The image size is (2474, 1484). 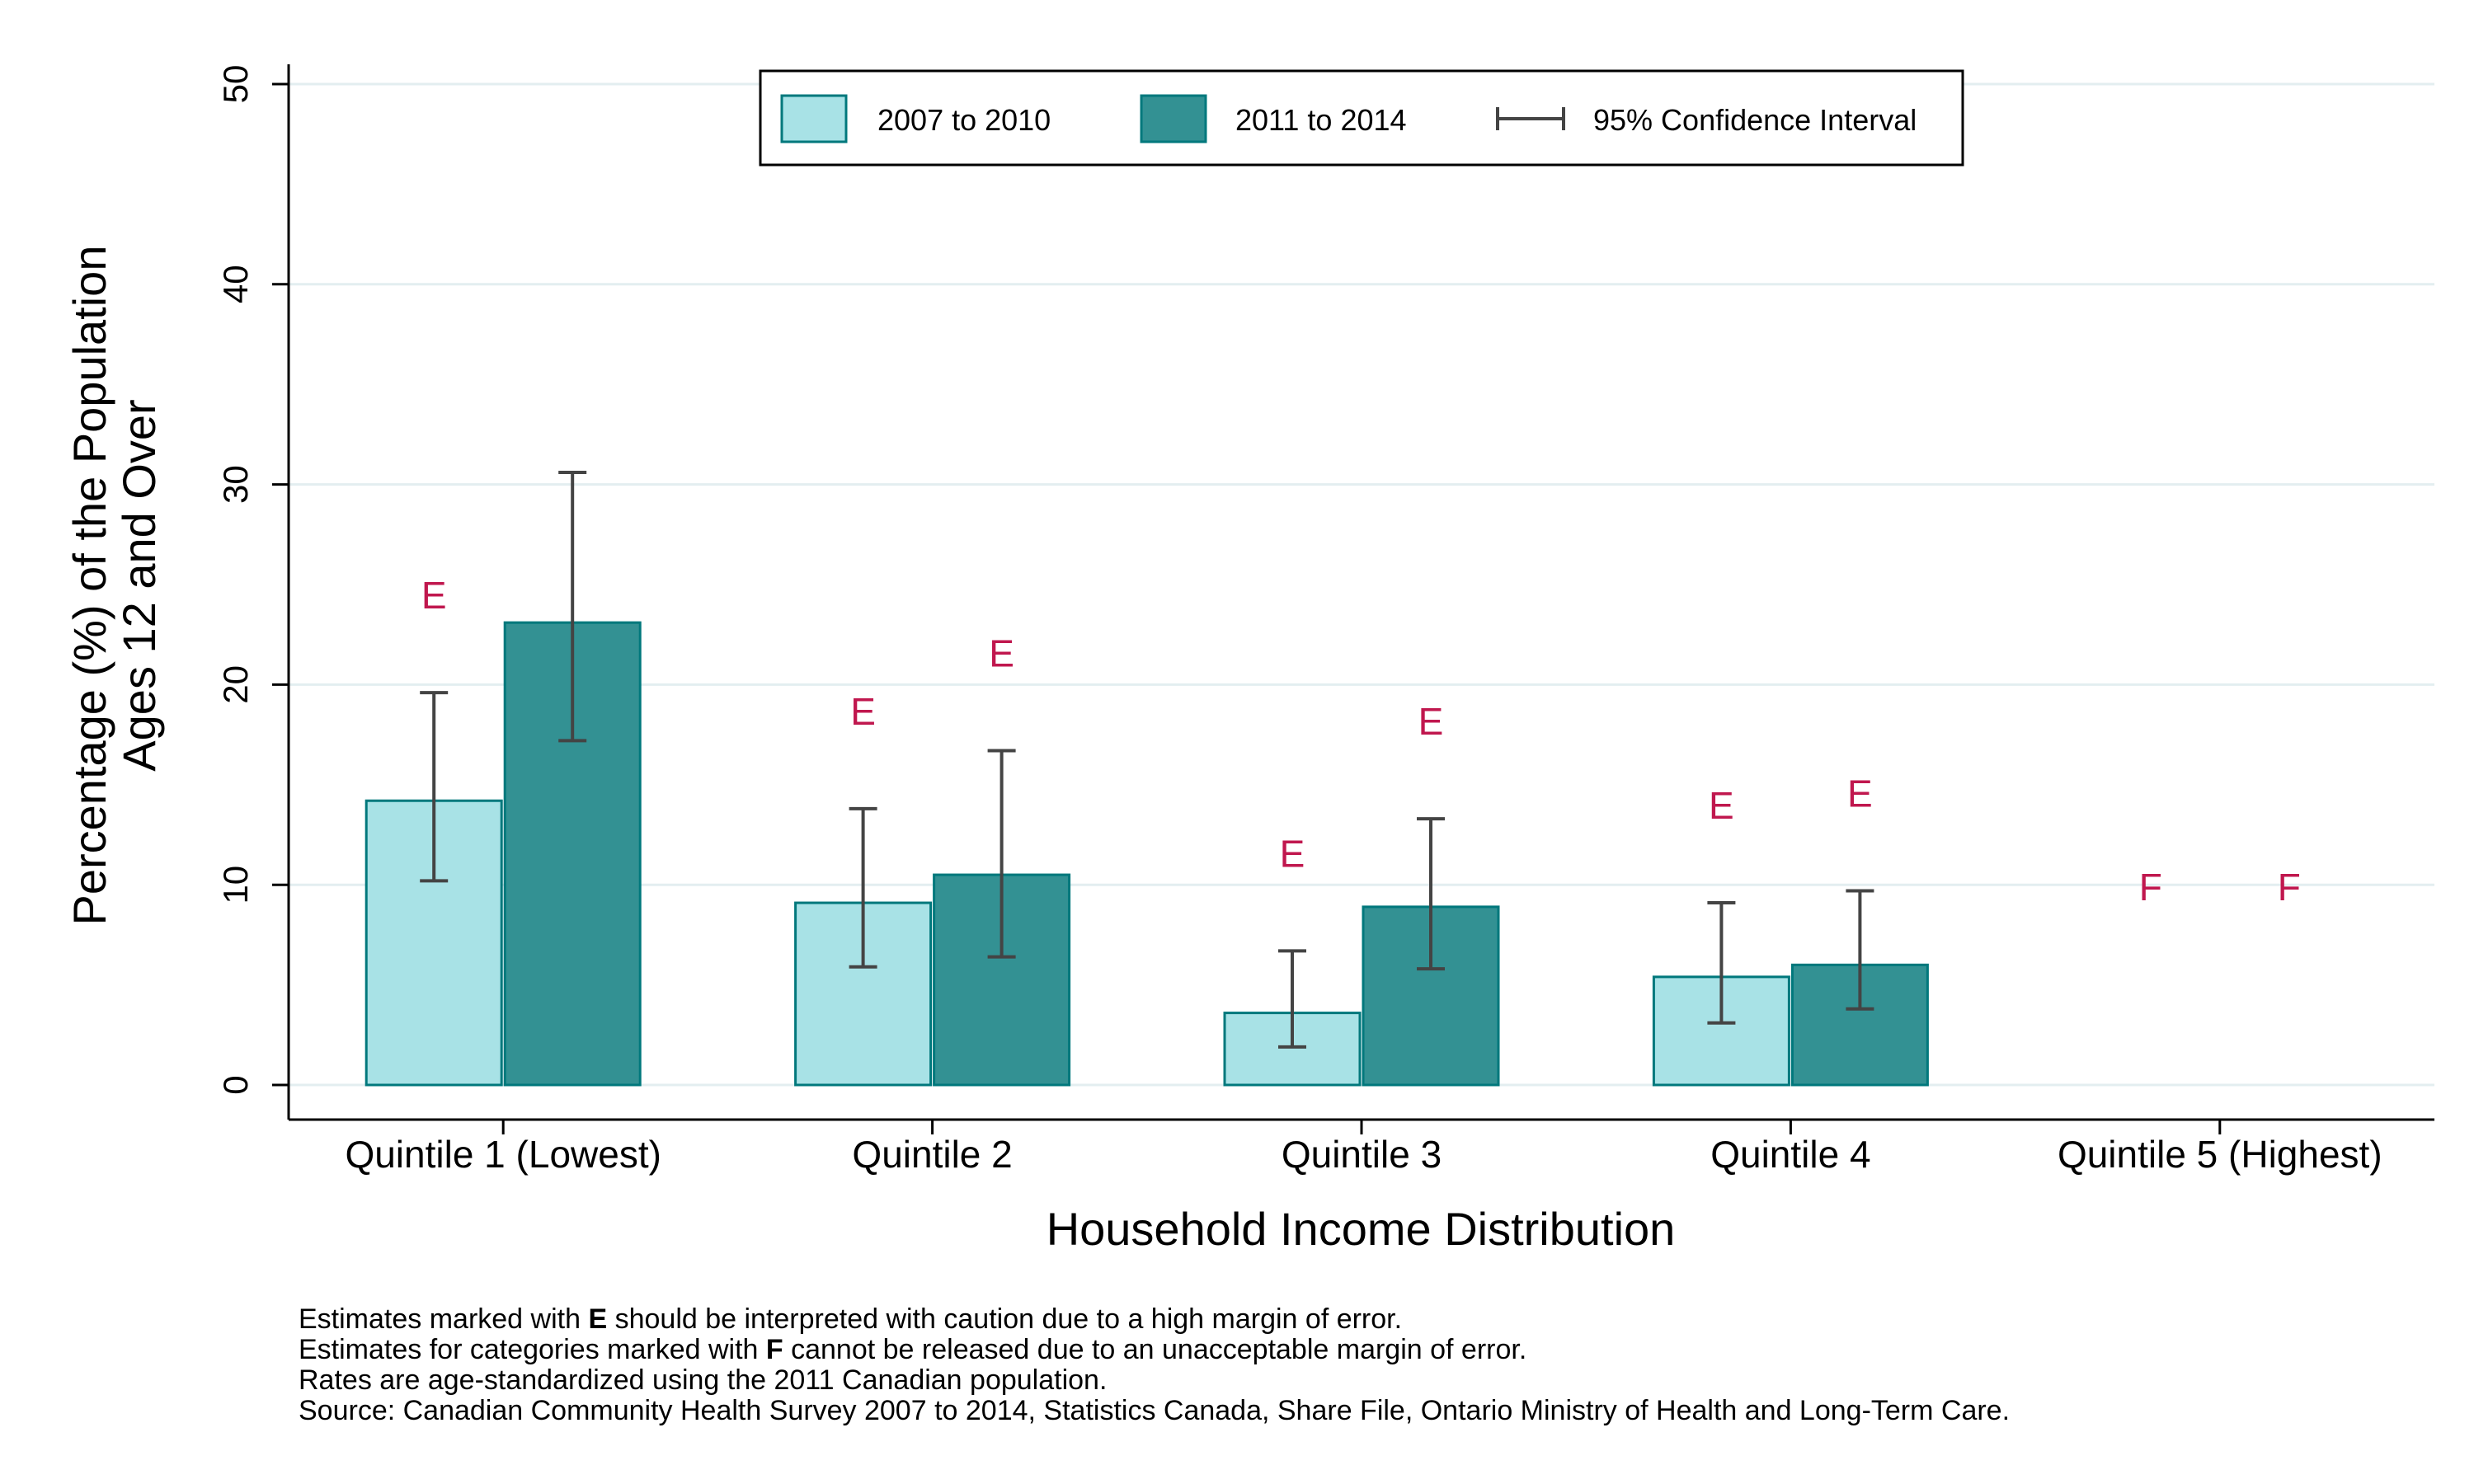 I want to click on legend-box, so click(x=1361, y=118).